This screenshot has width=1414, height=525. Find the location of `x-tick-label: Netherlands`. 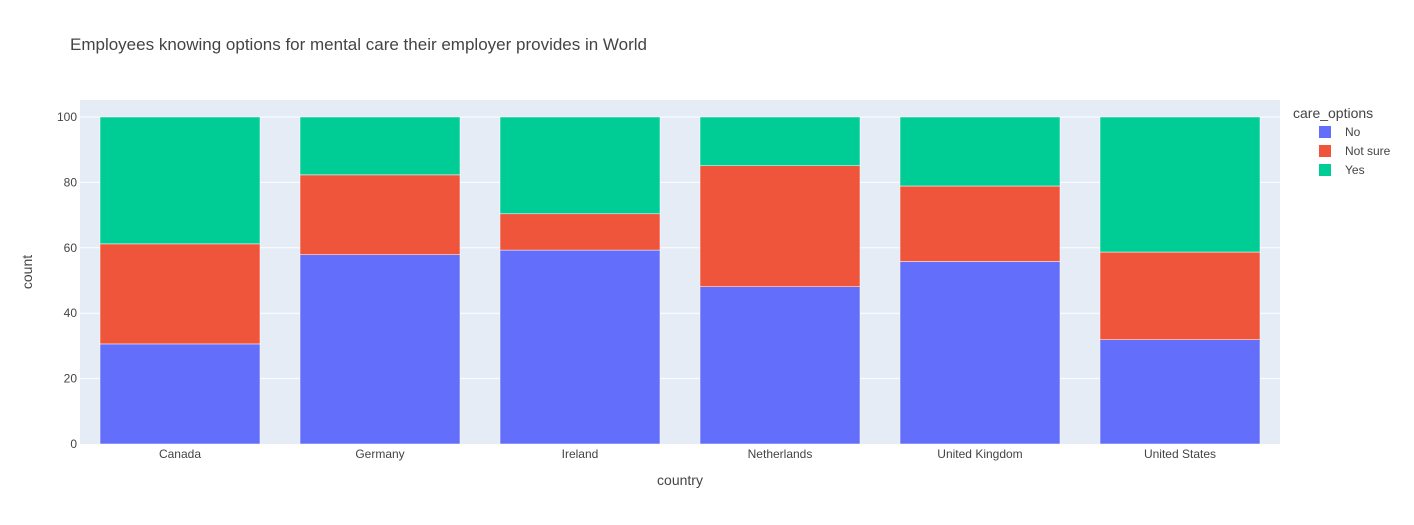

x-tick-label: Netherlands is located at coordinates (780, 454).